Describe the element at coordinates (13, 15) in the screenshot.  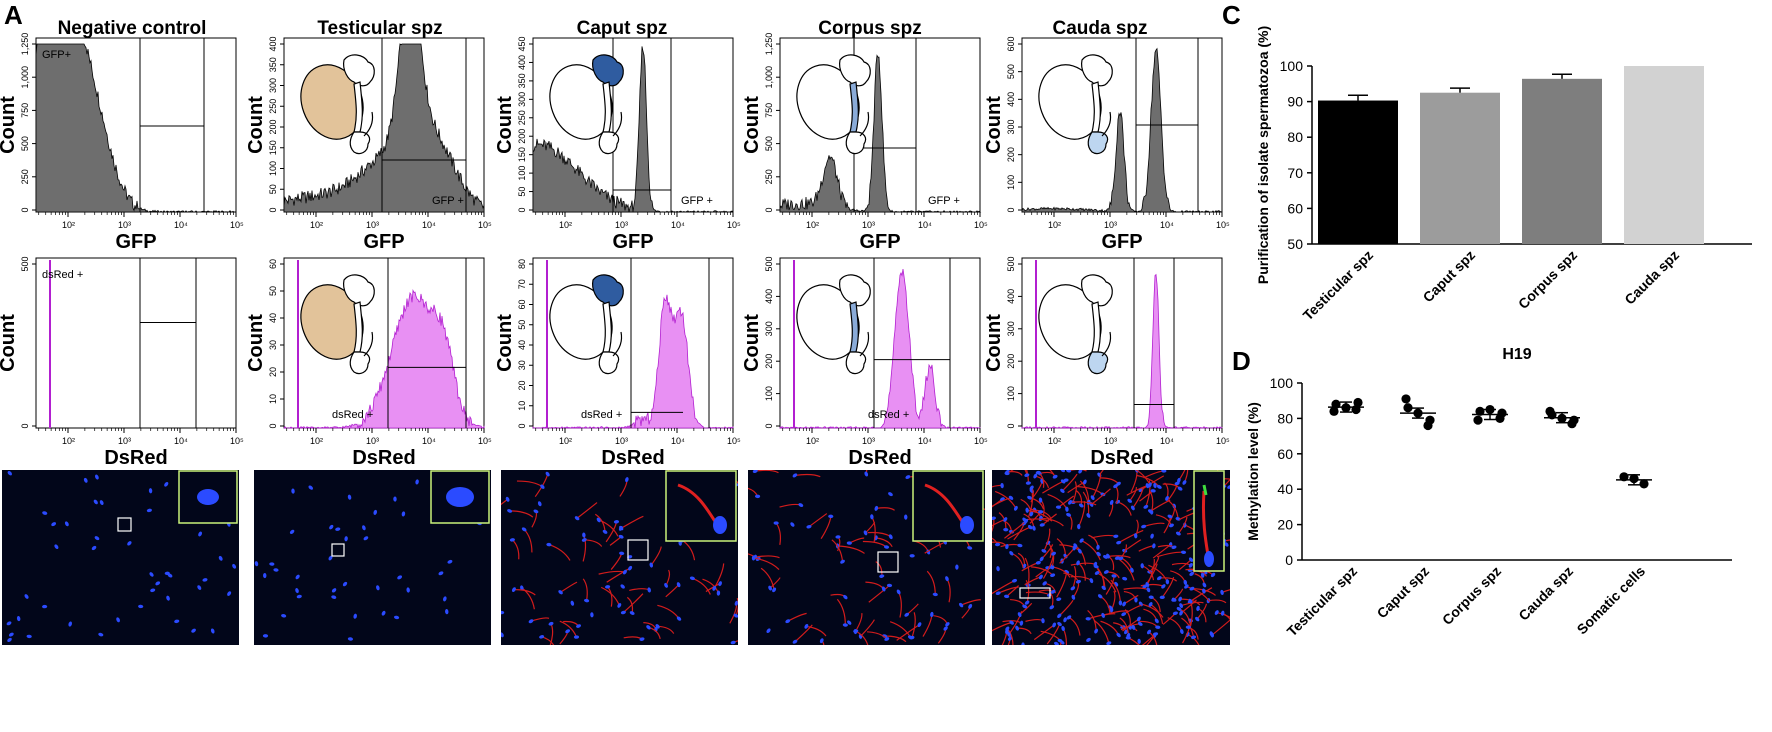
I see `panel-letter-a: A` at that location.